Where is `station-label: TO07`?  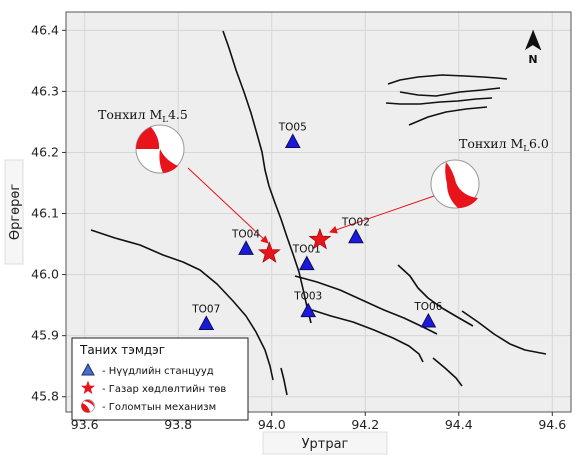 station-label: TO07 is located at coordinates (205, 309).